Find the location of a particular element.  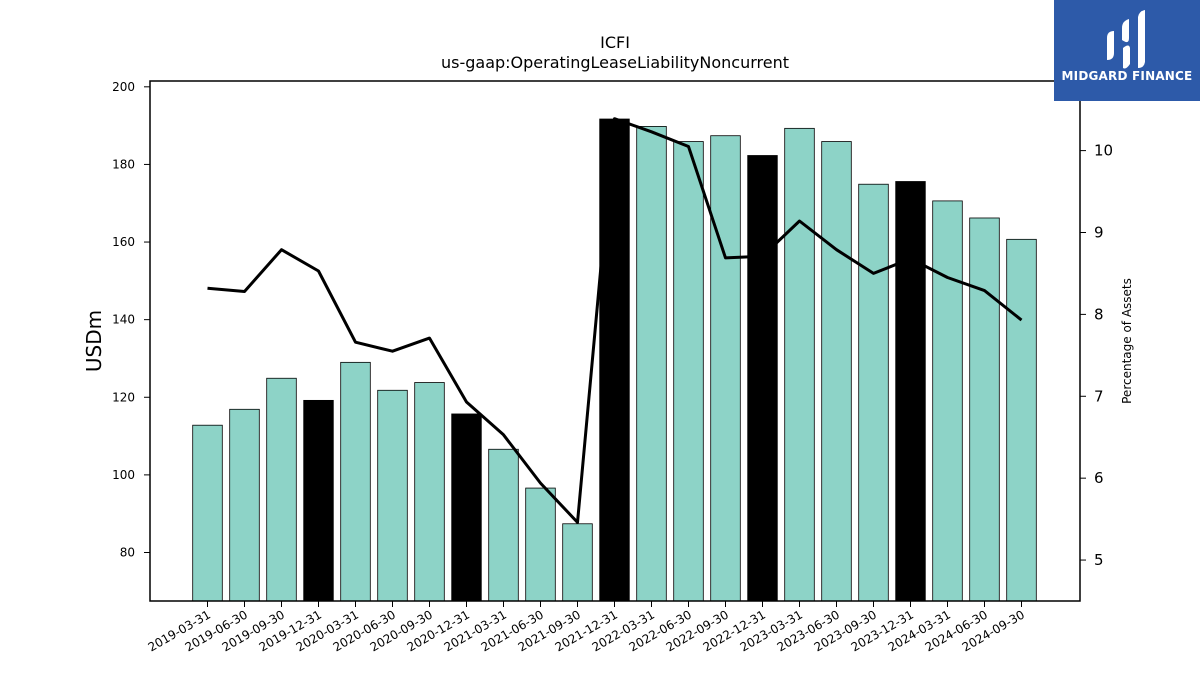

y-tick-label: 160 is located at coordinates (123, 242).